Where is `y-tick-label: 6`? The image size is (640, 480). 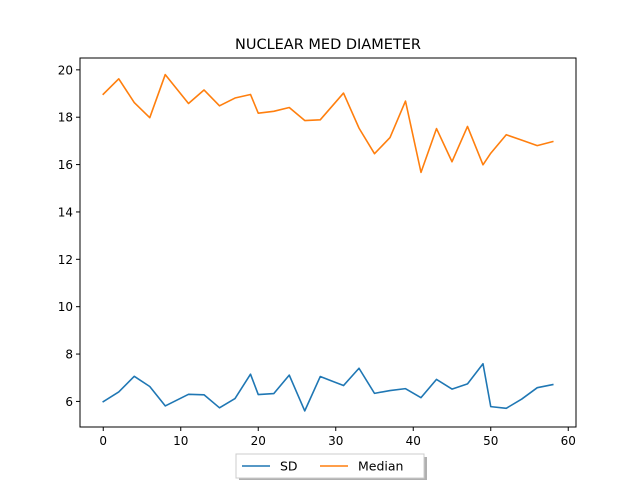
y-tick-label: 6 is located at coordinates (69, 402).